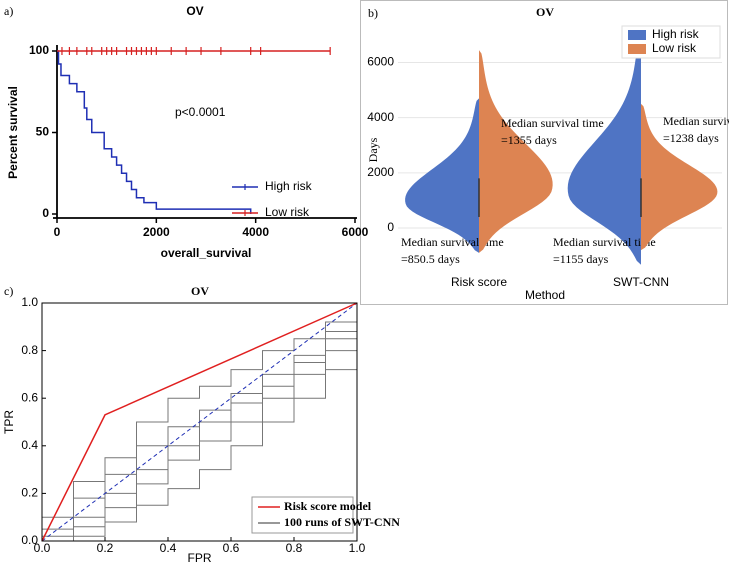  What do you see at coordinates (380, 62) in the screenshot?
I see `y-tick-label: 6000` at bounding box center [380, 62].